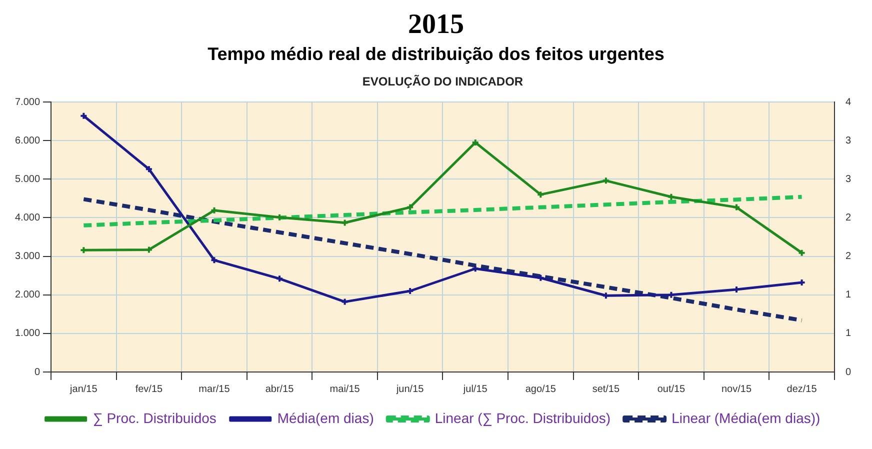 Image resolution: width=872 pixels, height=449 pixels. I want to click on x-tick-label: mar/15, so click(214, 389).